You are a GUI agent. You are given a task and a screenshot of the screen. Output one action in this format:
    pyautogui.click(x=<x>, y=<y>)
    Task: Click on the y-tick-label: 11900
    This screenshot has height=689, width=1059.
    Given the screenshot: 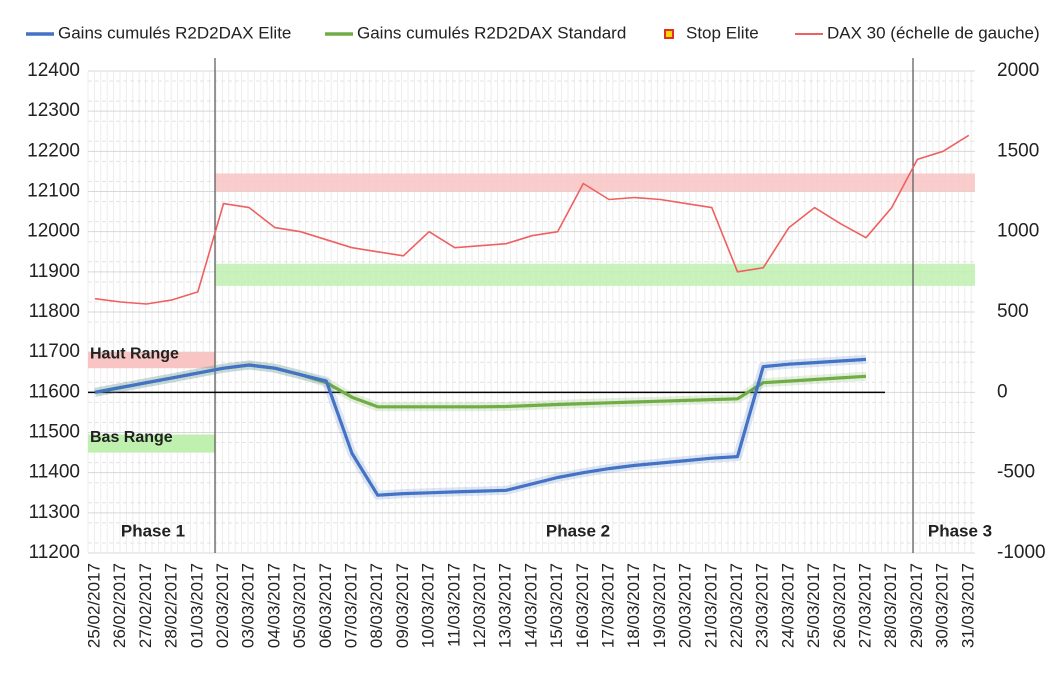 What is the action you would take?
    pyautogui.click(x=54, y=271)
    